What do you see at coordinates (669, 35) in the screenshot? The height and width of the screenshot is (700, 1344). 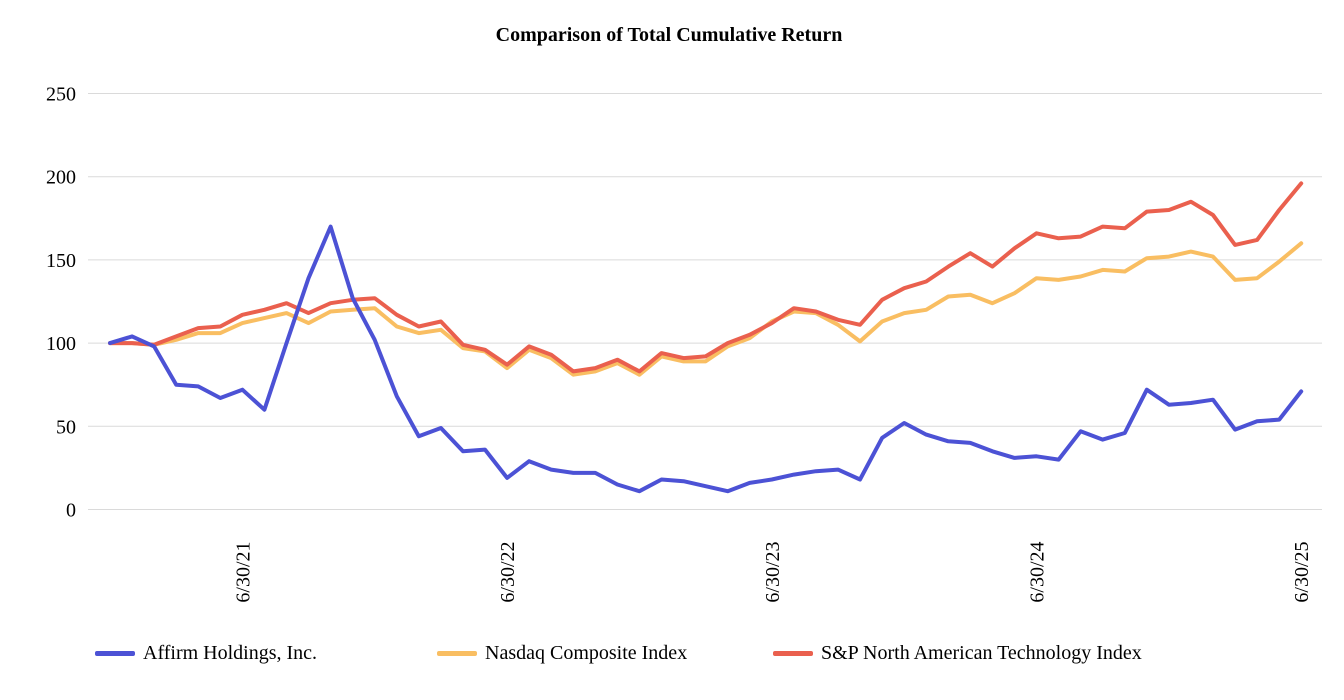 I see `chart-title: Comparison of Total Cumulative Return` at bounding box center [669, 35].